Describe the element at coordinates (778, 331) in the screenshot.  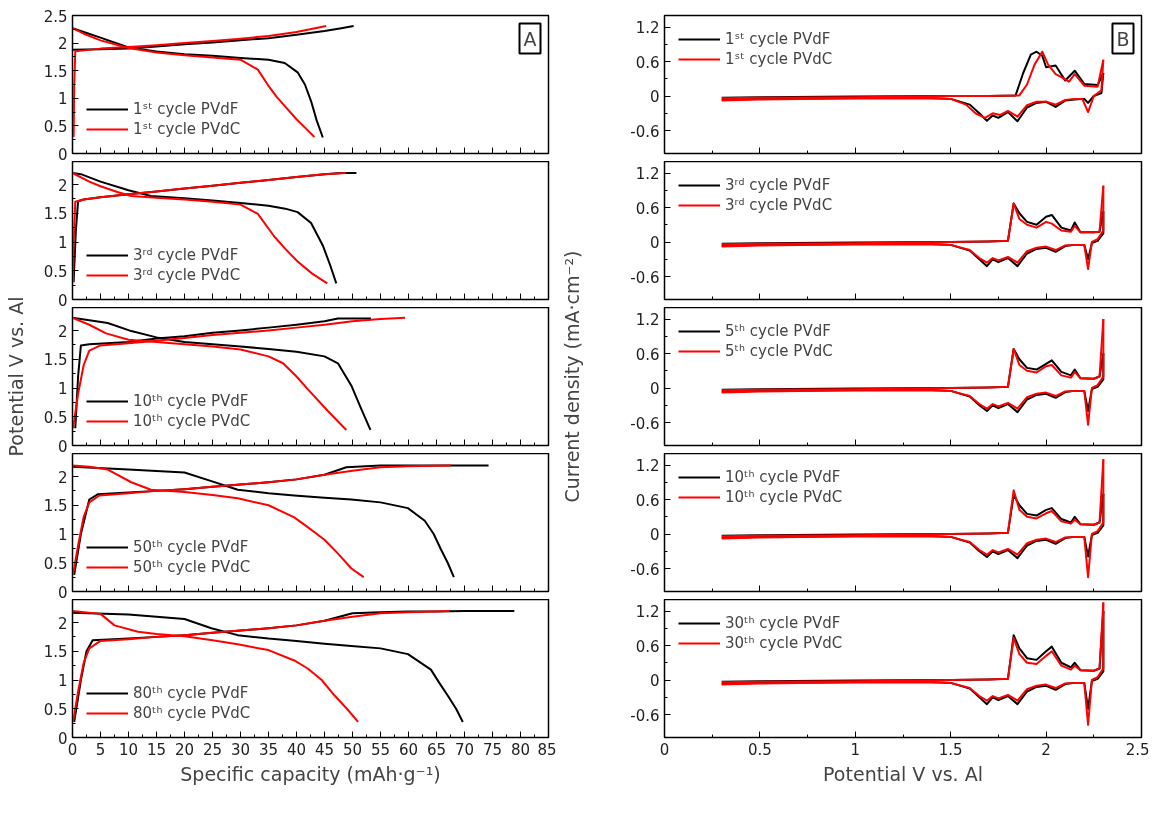
I see `legend-label: 5ᵗʰ cycle PVdF` at that location.